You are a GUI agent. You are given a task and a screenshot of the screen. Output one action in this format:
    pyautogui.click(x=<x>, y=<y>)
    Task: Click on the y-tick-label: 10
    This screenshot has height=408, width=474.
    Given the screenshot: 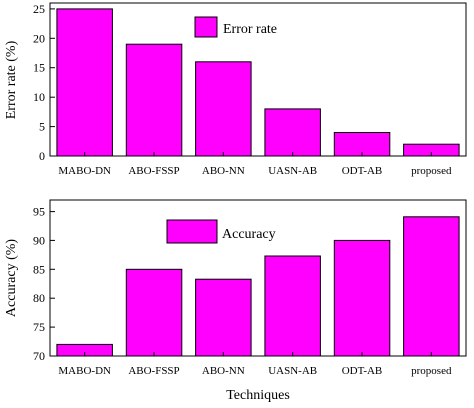 What is the action you would take?
    pyautogui.click(x=39, y=97)
    